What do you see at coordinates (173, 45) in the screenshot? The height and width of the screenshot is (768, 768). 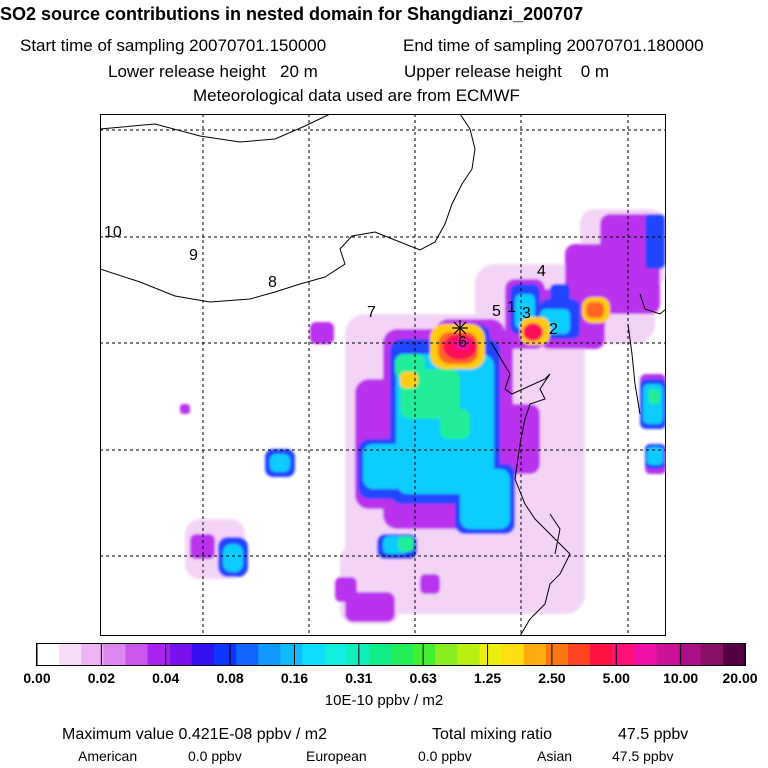 I see `start-time: Start time of sampling 20070701.150000` at bounding box center [173, 45].